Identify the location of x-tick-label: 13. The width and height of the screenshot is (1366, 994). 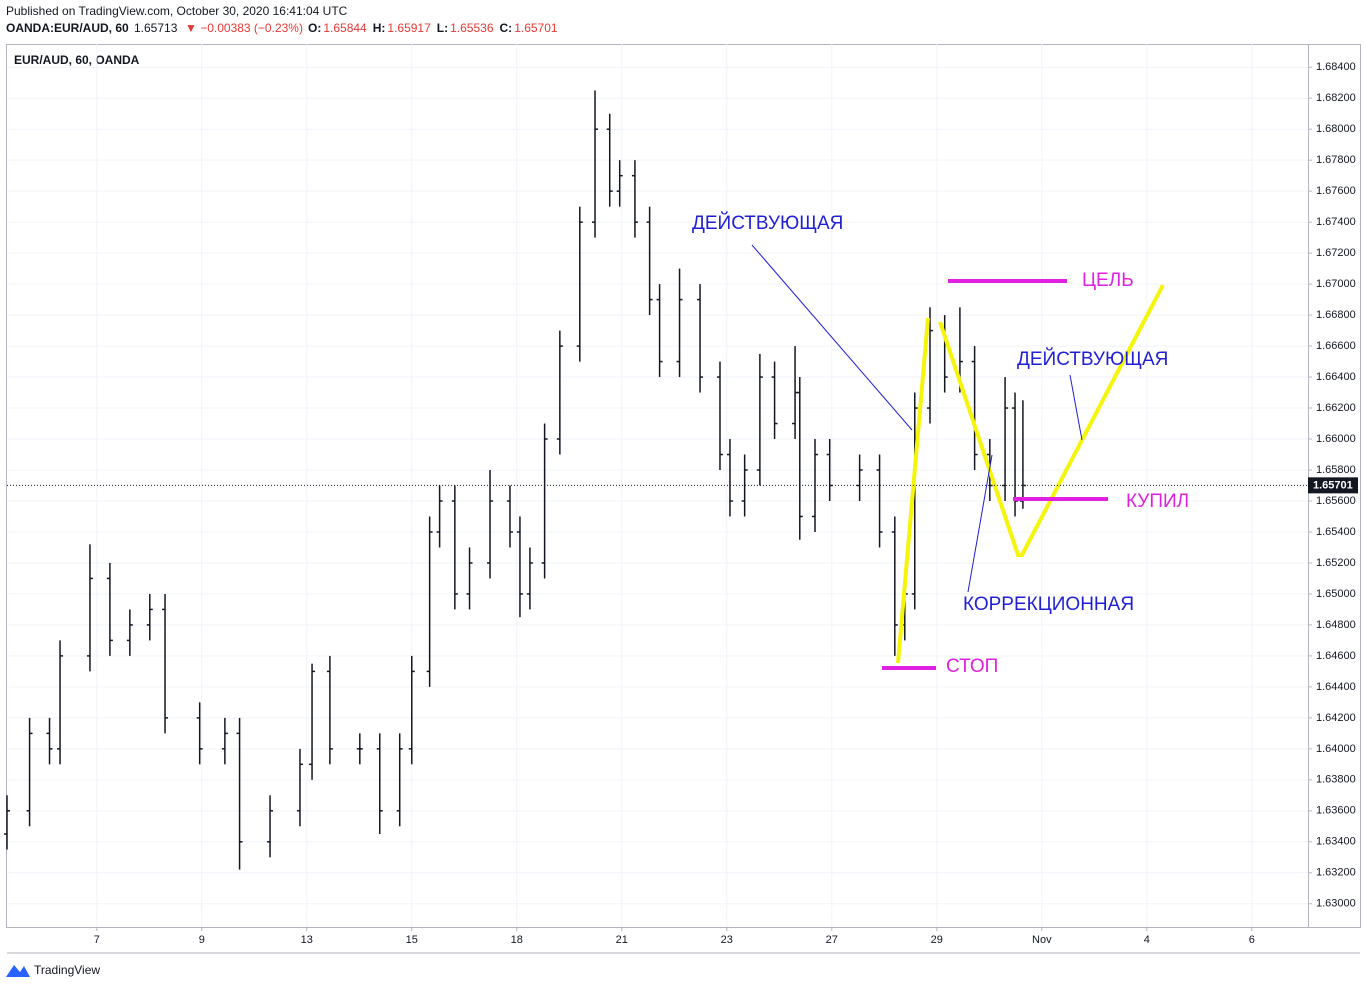
(307, 940).